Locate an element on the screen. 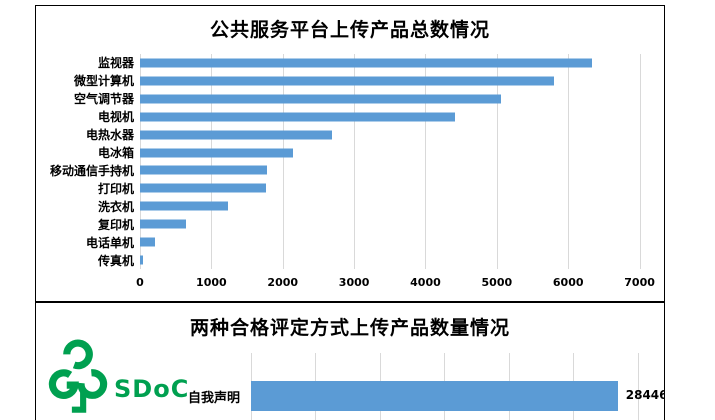 This screenshot has height=420, width=715. category-label: 微型计算机 is located at coordinates (103, 81).